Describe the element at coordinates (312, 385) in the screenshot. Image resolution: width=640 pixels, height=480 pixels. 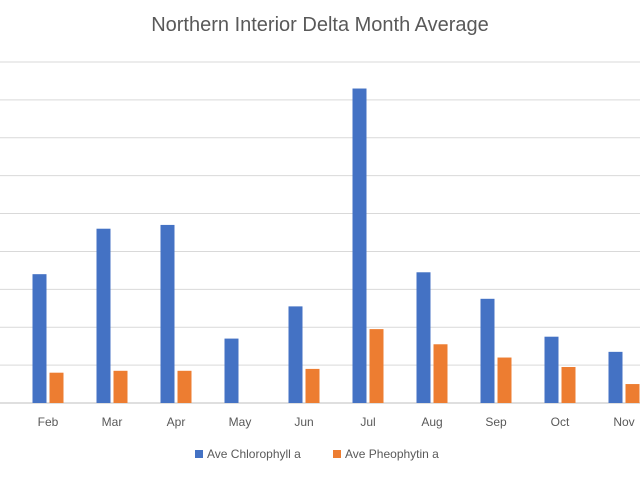
I see `bar-pheophytin-jun` at that location.